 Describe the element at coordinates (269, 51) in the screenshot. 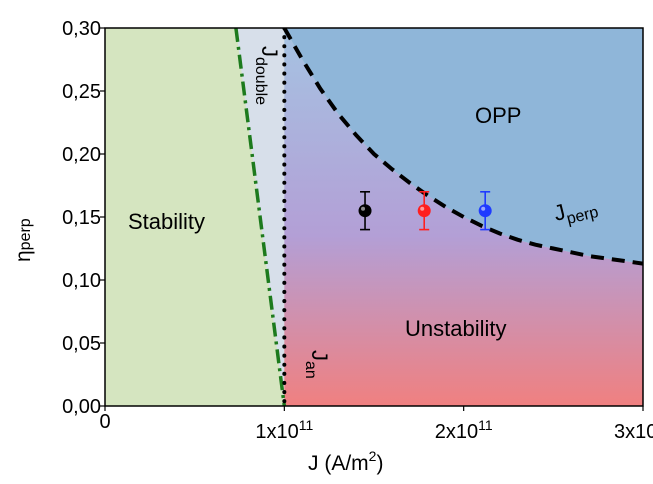

I see `label-j-double-base: J` at that location.